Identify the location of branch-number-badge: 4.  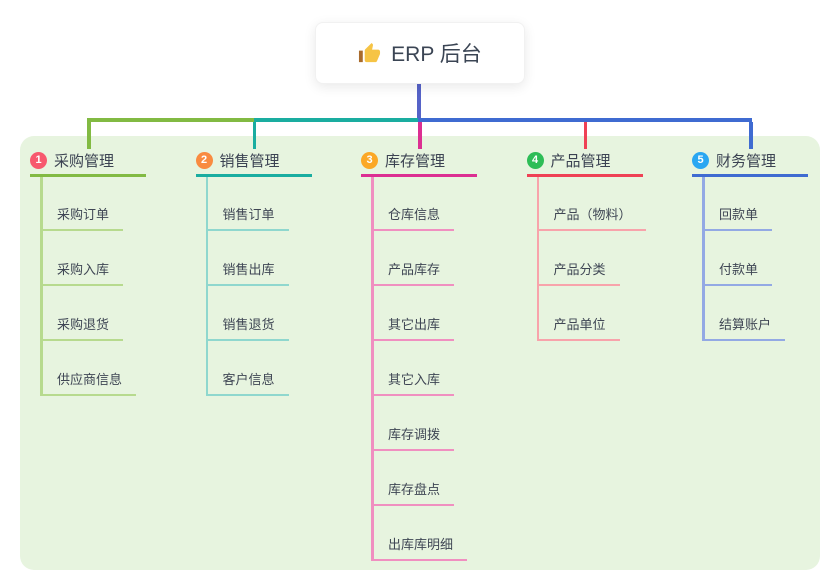
(535, 160).